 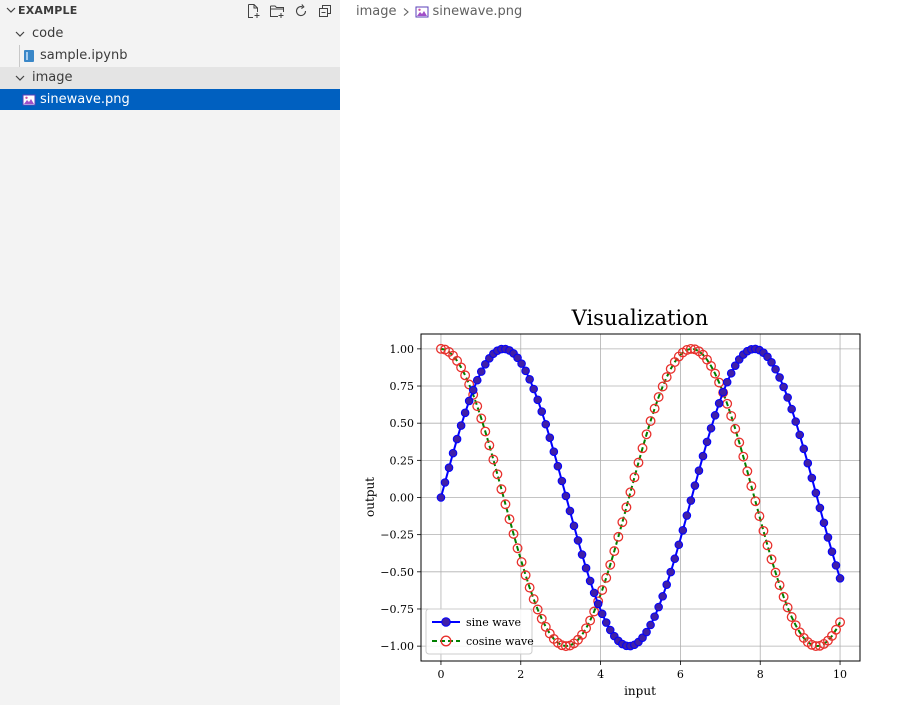 What do you see at coordinates (84, 55) in the screenshot?
I see `file-label: sample.ipynb` at bounding box center [84, 55].